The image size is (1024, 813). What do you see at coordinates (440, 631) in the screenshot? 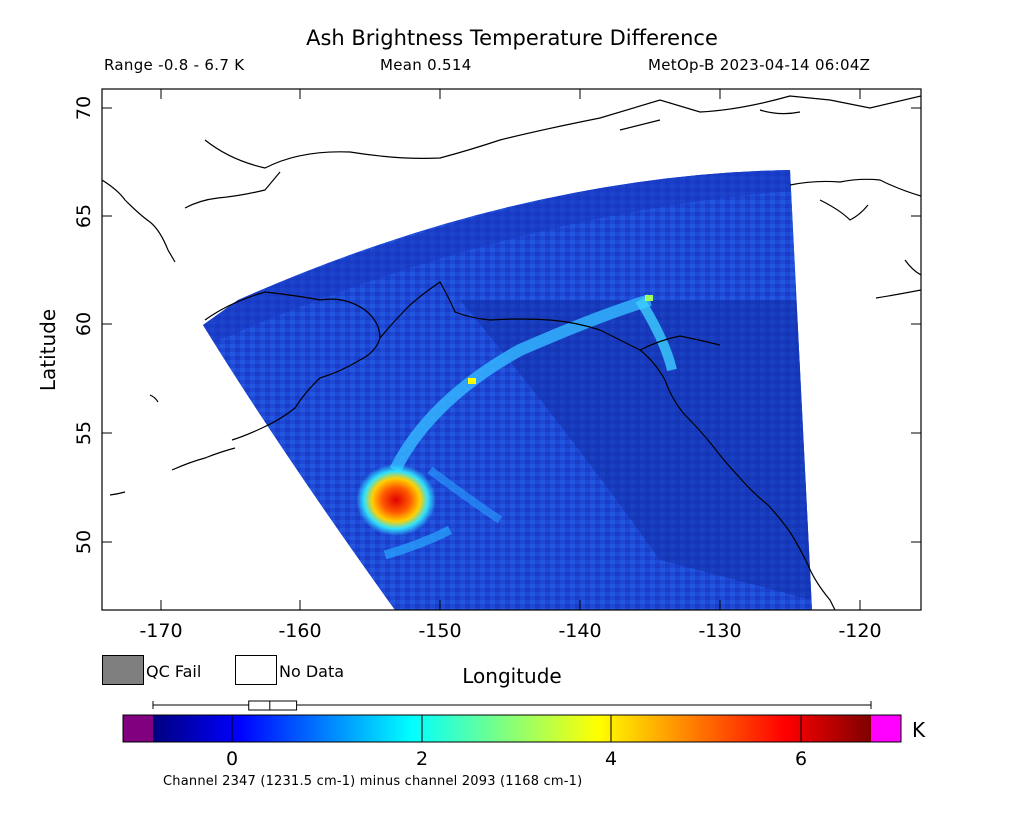
I see `lon-tick-label: -150` at bounding box center [440, 631].